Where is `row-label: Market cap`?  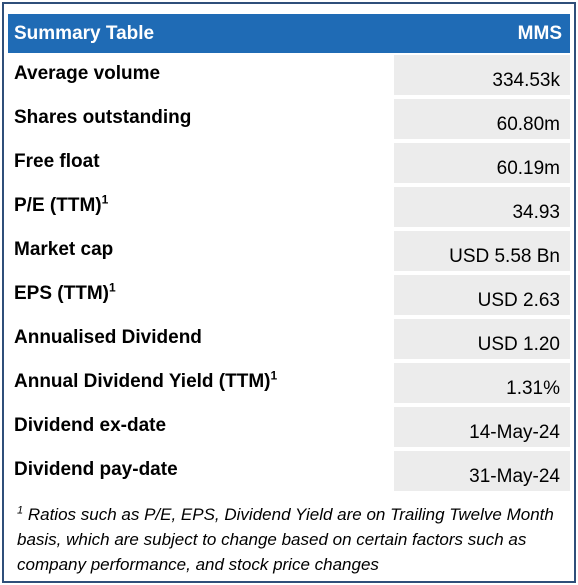 row-label: Market cap is located at coordinates (64, 249).